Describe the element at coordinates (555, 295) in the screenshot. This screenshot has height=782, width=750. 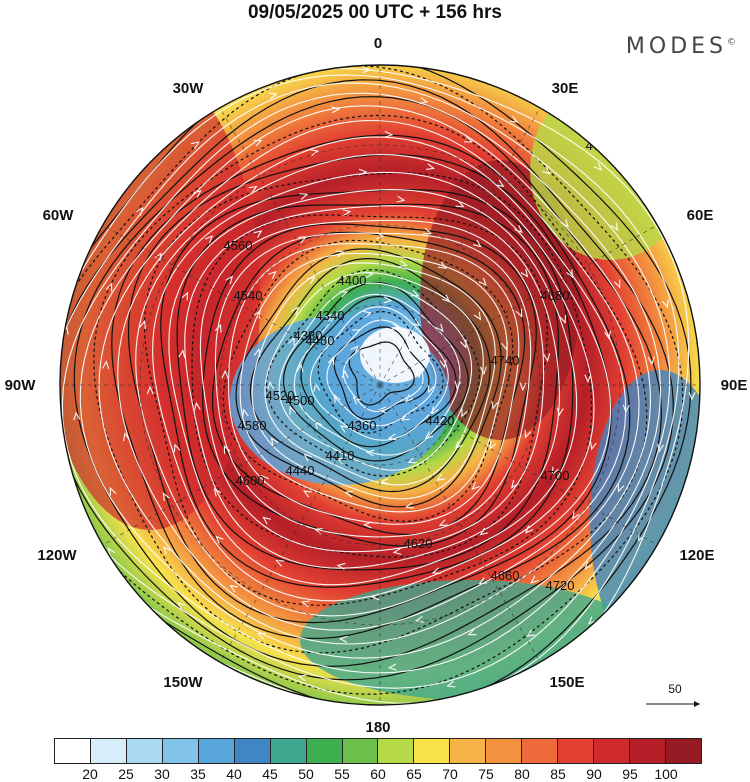
I see `contour-label: 4680` at that location.